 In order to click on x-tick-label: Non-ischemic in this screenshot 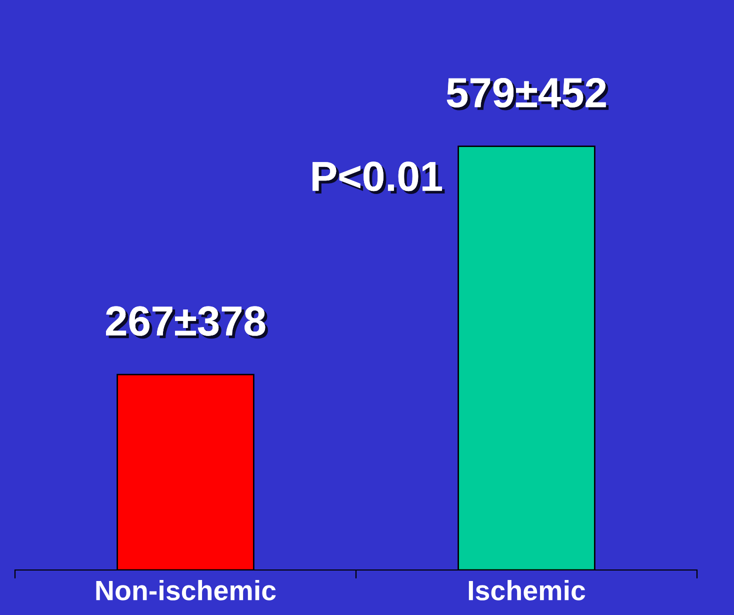, I will do `click(186, 590)`.